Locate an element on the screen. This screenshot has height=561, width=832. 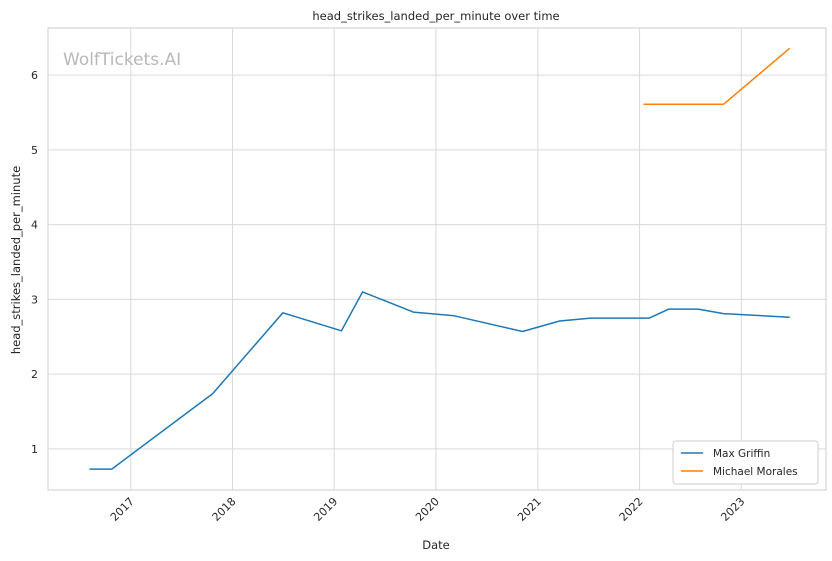
x-tick-label: 2022 is located at coordinates (631, 509).